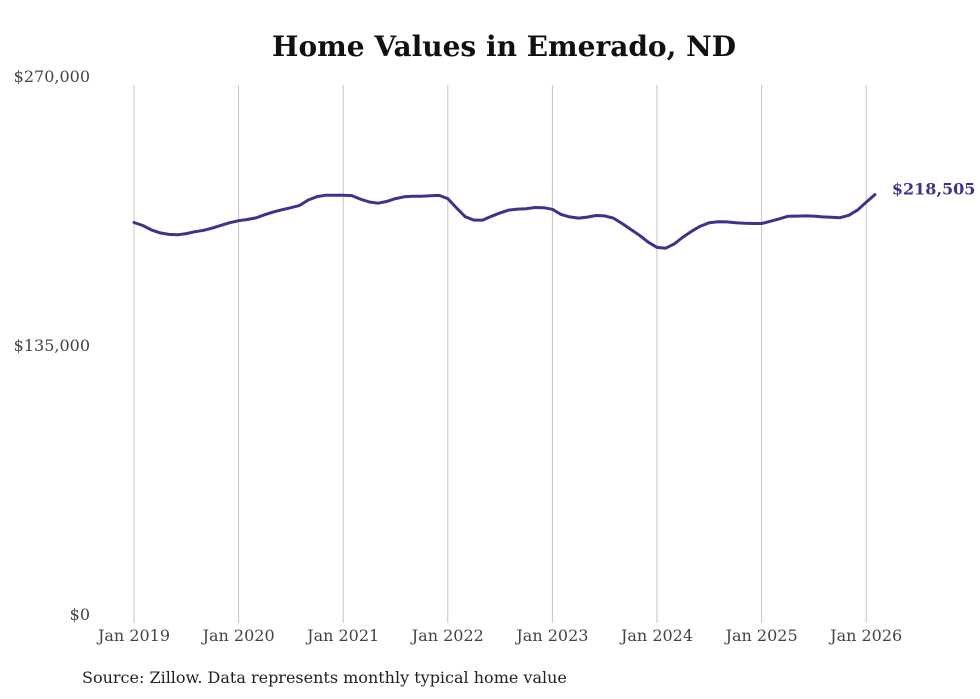 Image resolution: width=980 pixels, height=699 pixels. Describe the element at coordinates (342, 635) in the screenshot. I see `x-tick-label: Jan 2021` at that location.